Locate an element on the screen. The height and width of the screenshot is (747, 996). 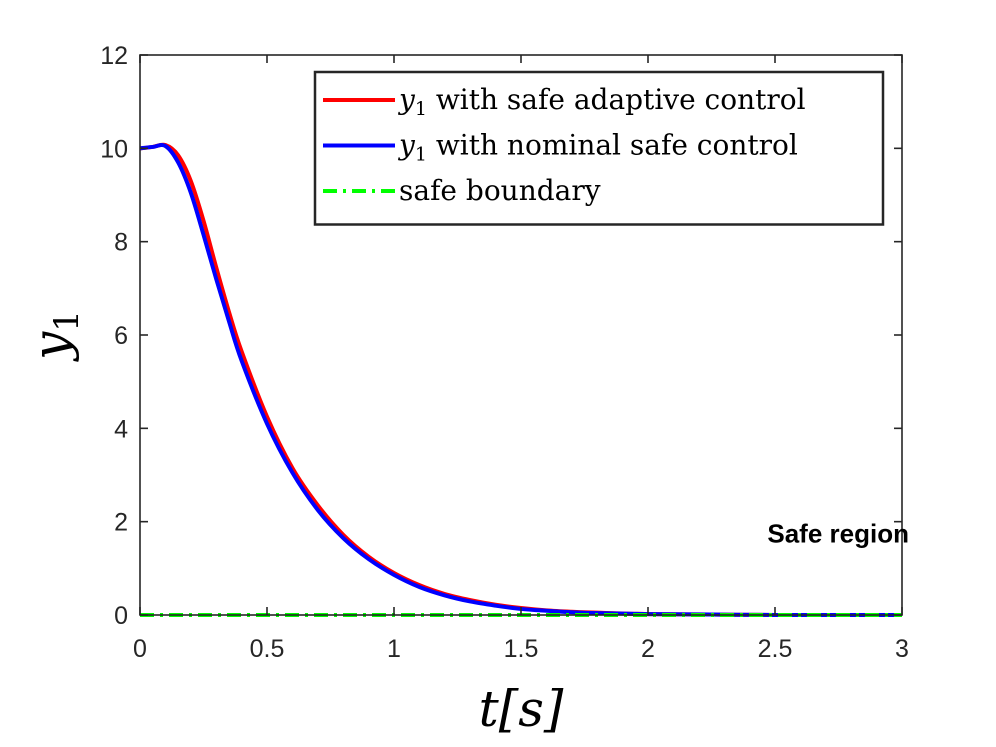
x-axis-label: t[s] is located at coordinates (521, 709).